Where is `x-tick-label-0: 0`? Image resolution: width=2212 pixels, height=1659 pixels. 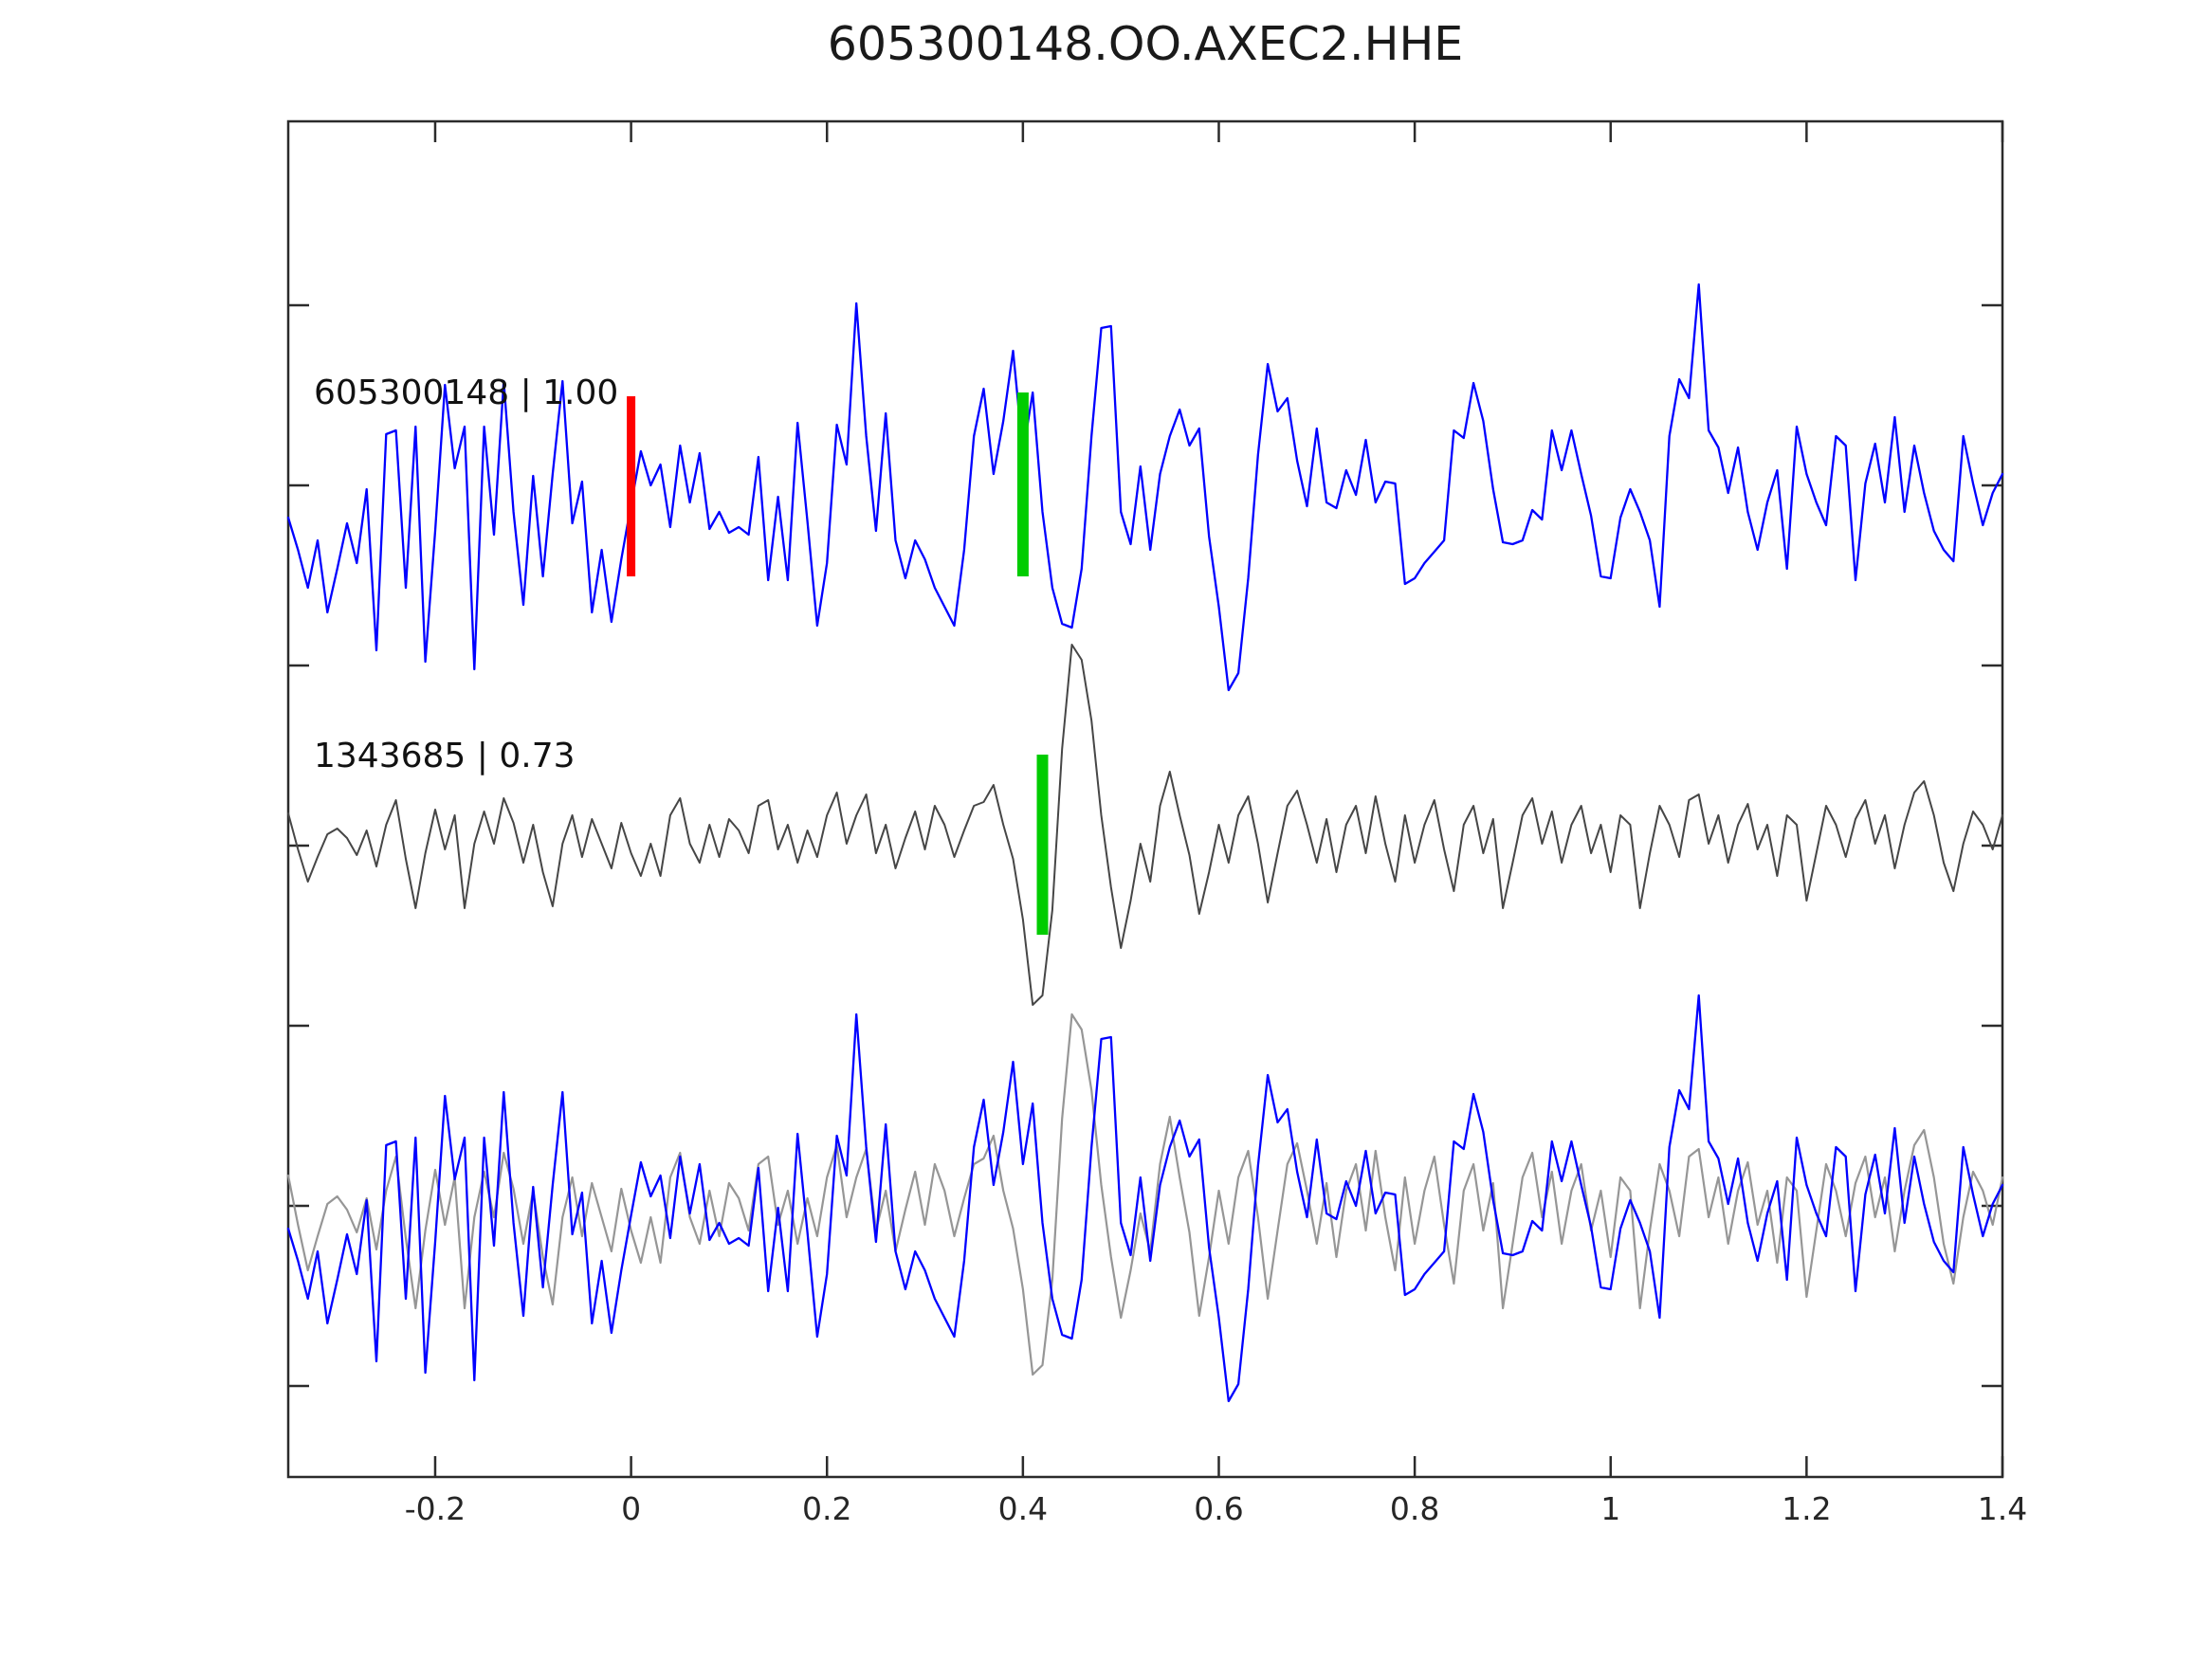
x-tick-label-0: 0 is located at coordinates (631, 1508).